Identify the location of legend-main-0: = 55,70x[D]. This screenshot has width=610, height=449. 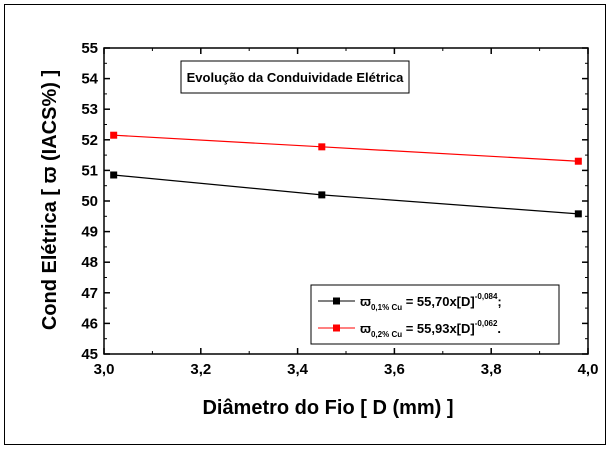
(438, 301).